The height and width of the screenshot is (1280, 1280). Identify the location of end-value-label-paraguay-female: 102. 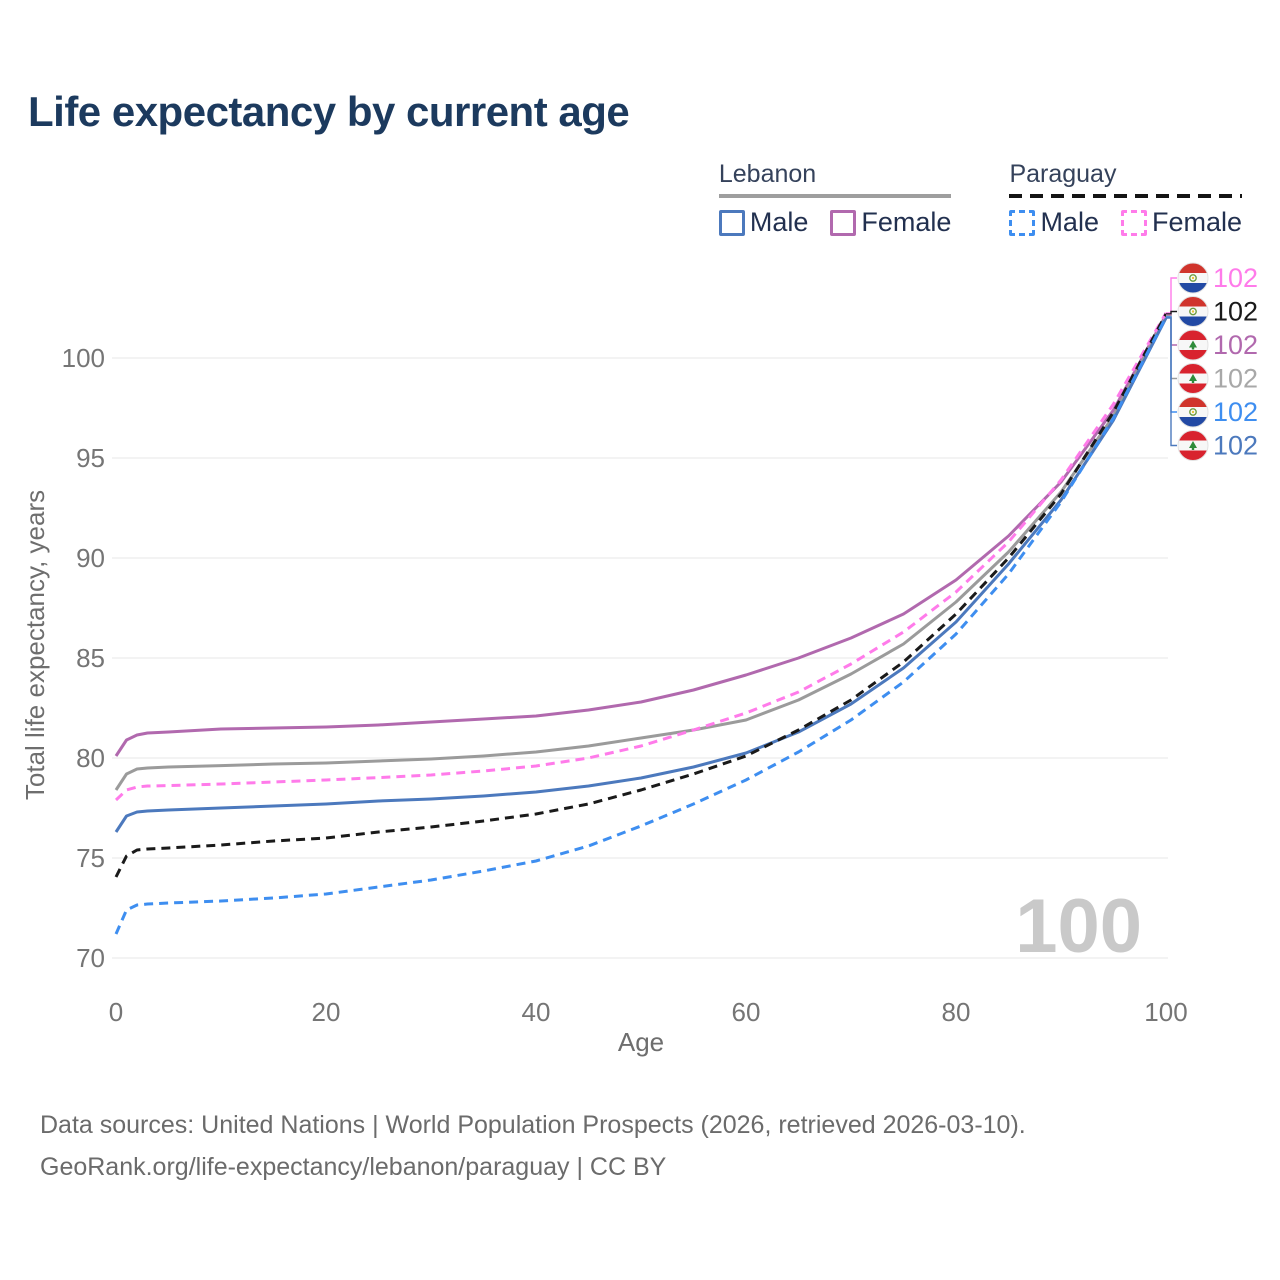
(1235, 278).